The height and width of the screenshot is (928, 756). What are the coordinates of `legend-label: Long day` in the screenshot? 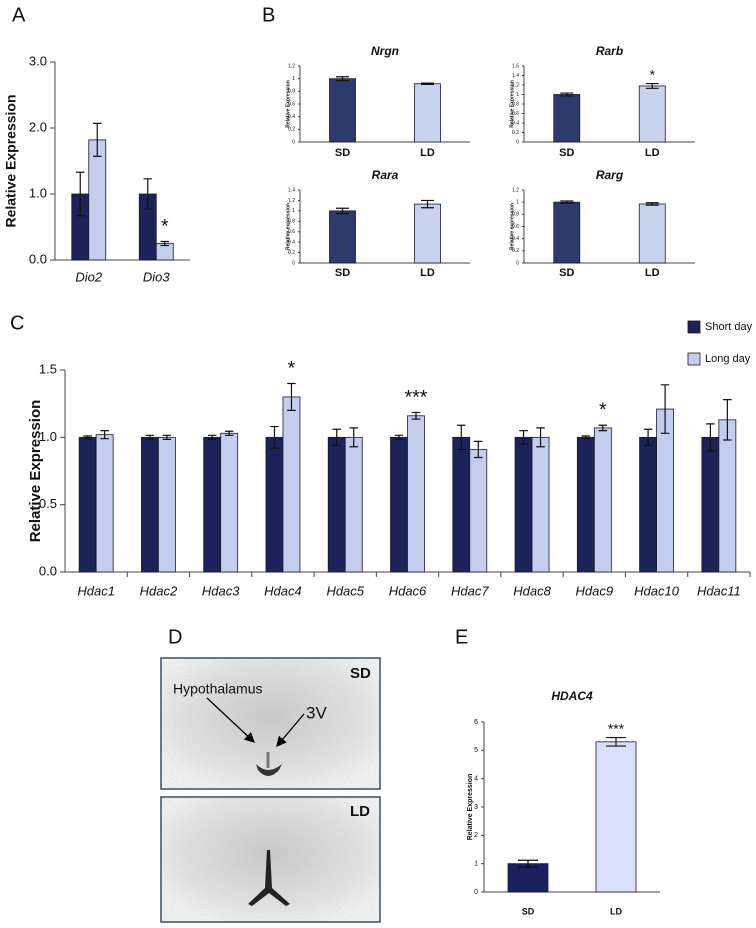 It's located at (728, 359).